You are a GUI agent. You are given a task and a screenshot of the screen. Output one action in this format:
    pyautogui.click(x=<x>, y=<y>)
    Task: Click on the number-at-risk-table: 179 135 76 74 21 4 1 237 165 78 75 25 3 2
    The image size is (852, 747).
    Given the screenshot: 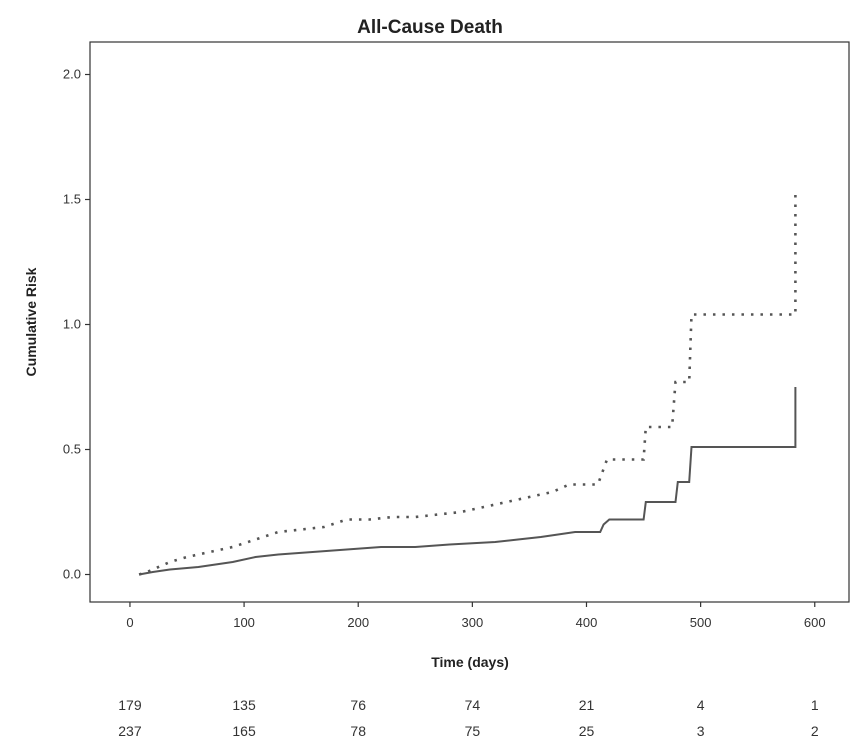 What is the action you would take?
    pyautogui.click(x=468, y=718)
    